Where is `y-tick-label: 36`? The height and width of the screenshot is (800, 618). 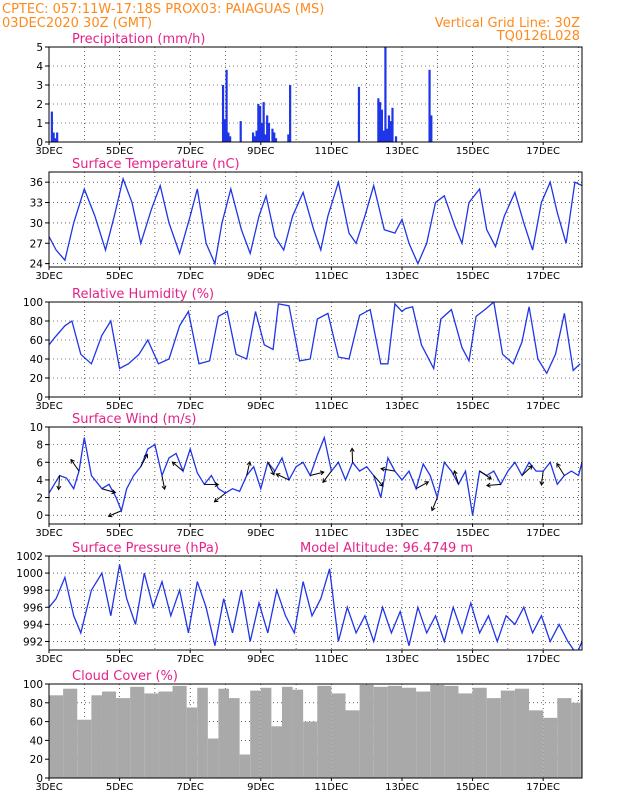
y-tick-label: 36 is located at coordinates (37, 183).